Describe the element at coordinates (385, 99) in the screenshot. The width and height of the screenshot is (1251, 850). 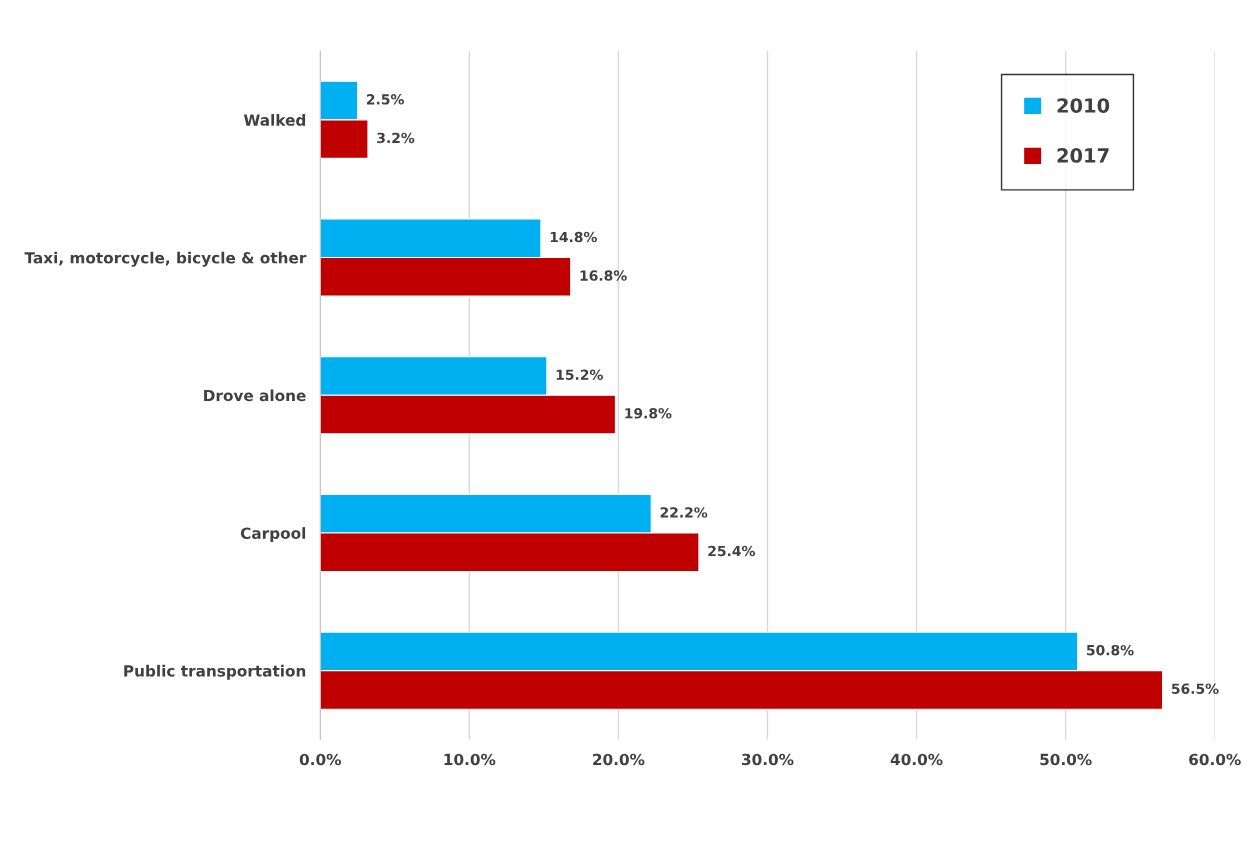
I see `data-label: 2.5%` at that location.